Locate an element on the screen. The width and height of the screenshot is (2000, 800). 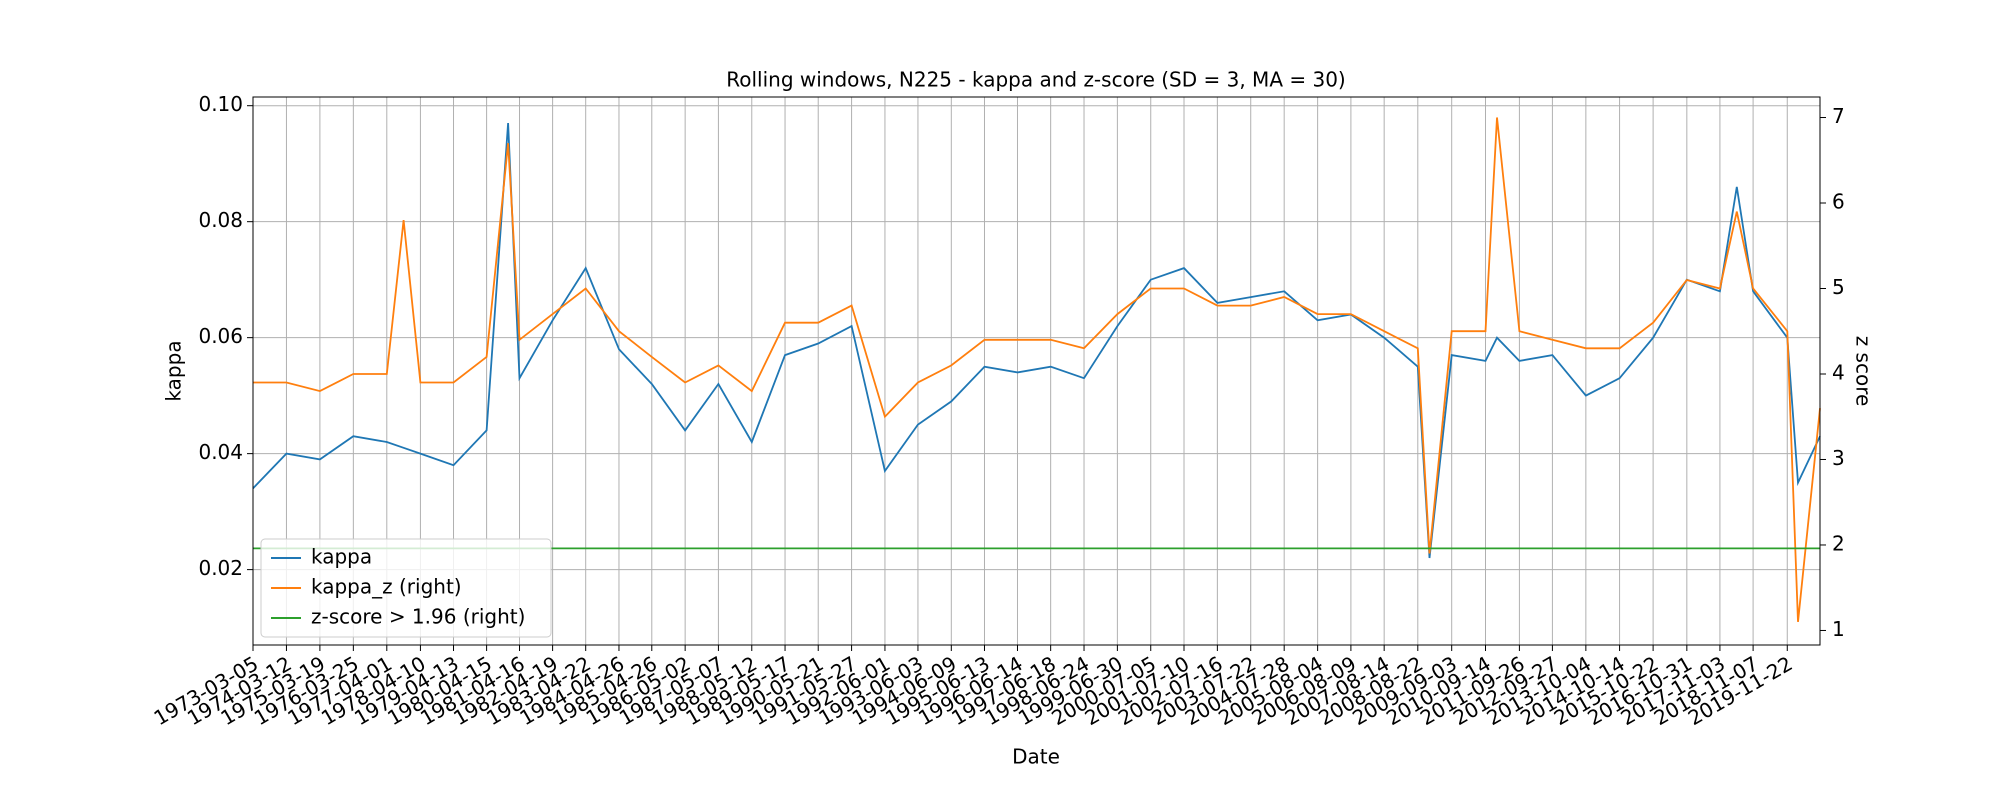
y2-tick-label: 5 is located at coordinates (1838, 287).